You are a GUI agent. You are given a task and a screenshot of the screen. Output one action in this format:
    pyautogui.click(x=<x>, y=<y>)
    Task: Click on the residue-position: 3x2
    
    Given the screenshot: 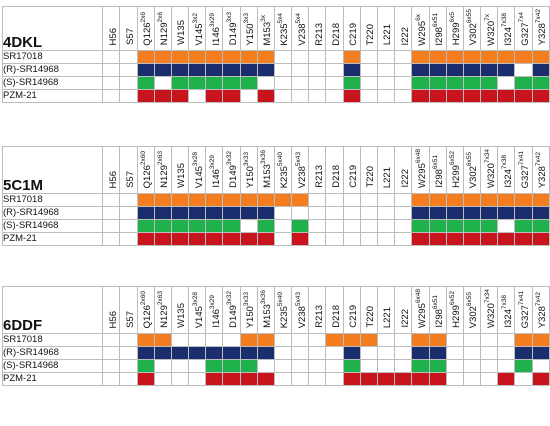 What is the action you would take?
    pyautogui.click(x=195, y=18)
    